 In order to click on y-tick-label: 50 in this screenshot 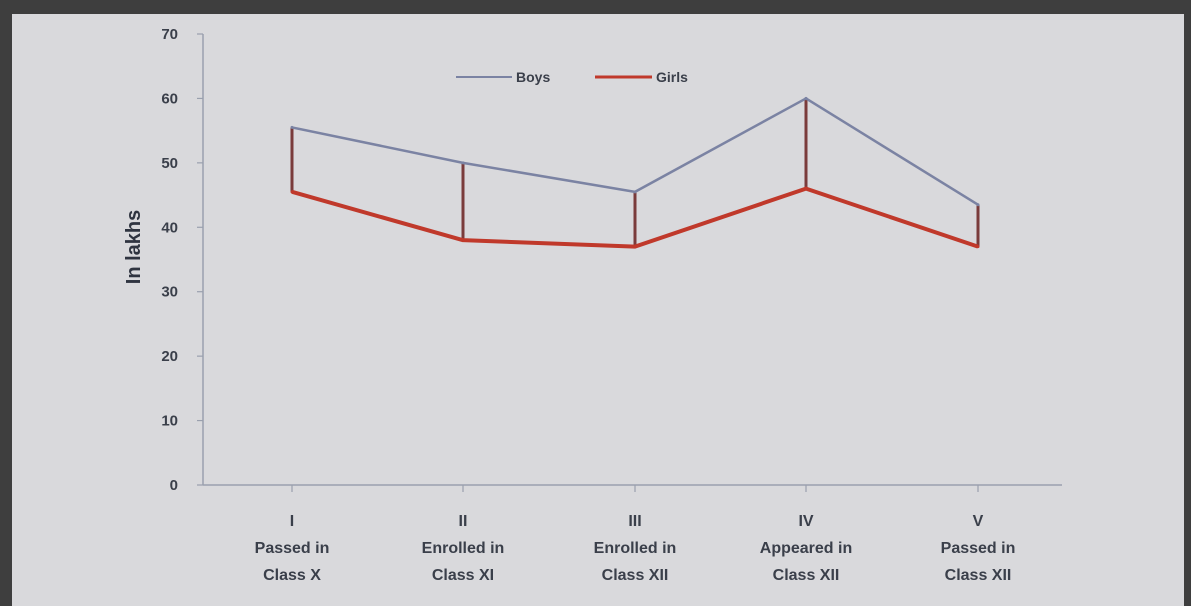, I will do `click(169, 163)`.